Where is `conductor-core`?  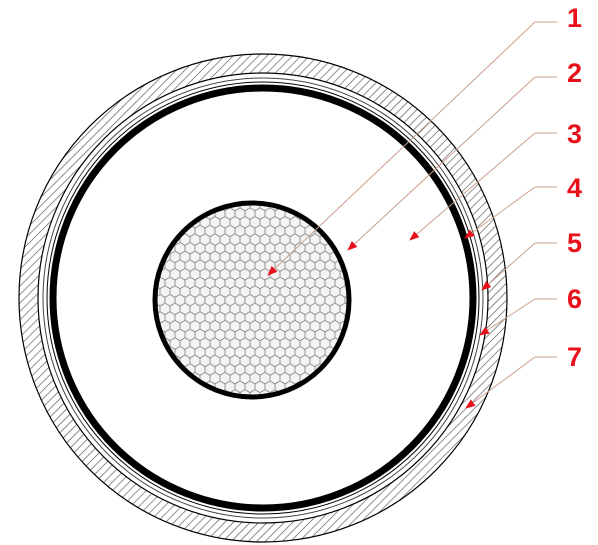
conductor-core is located at coordinates (252, 300).